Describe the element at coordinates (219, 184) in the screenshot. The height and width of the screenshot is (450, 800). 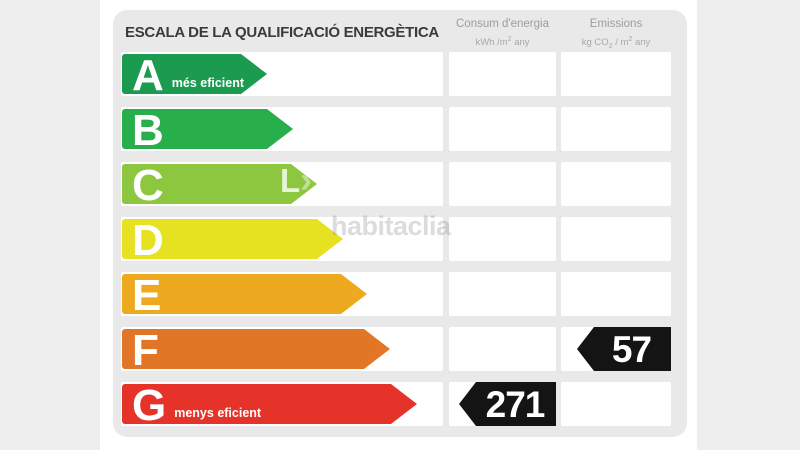
I see `rating-bar-arrow: C` at that location.